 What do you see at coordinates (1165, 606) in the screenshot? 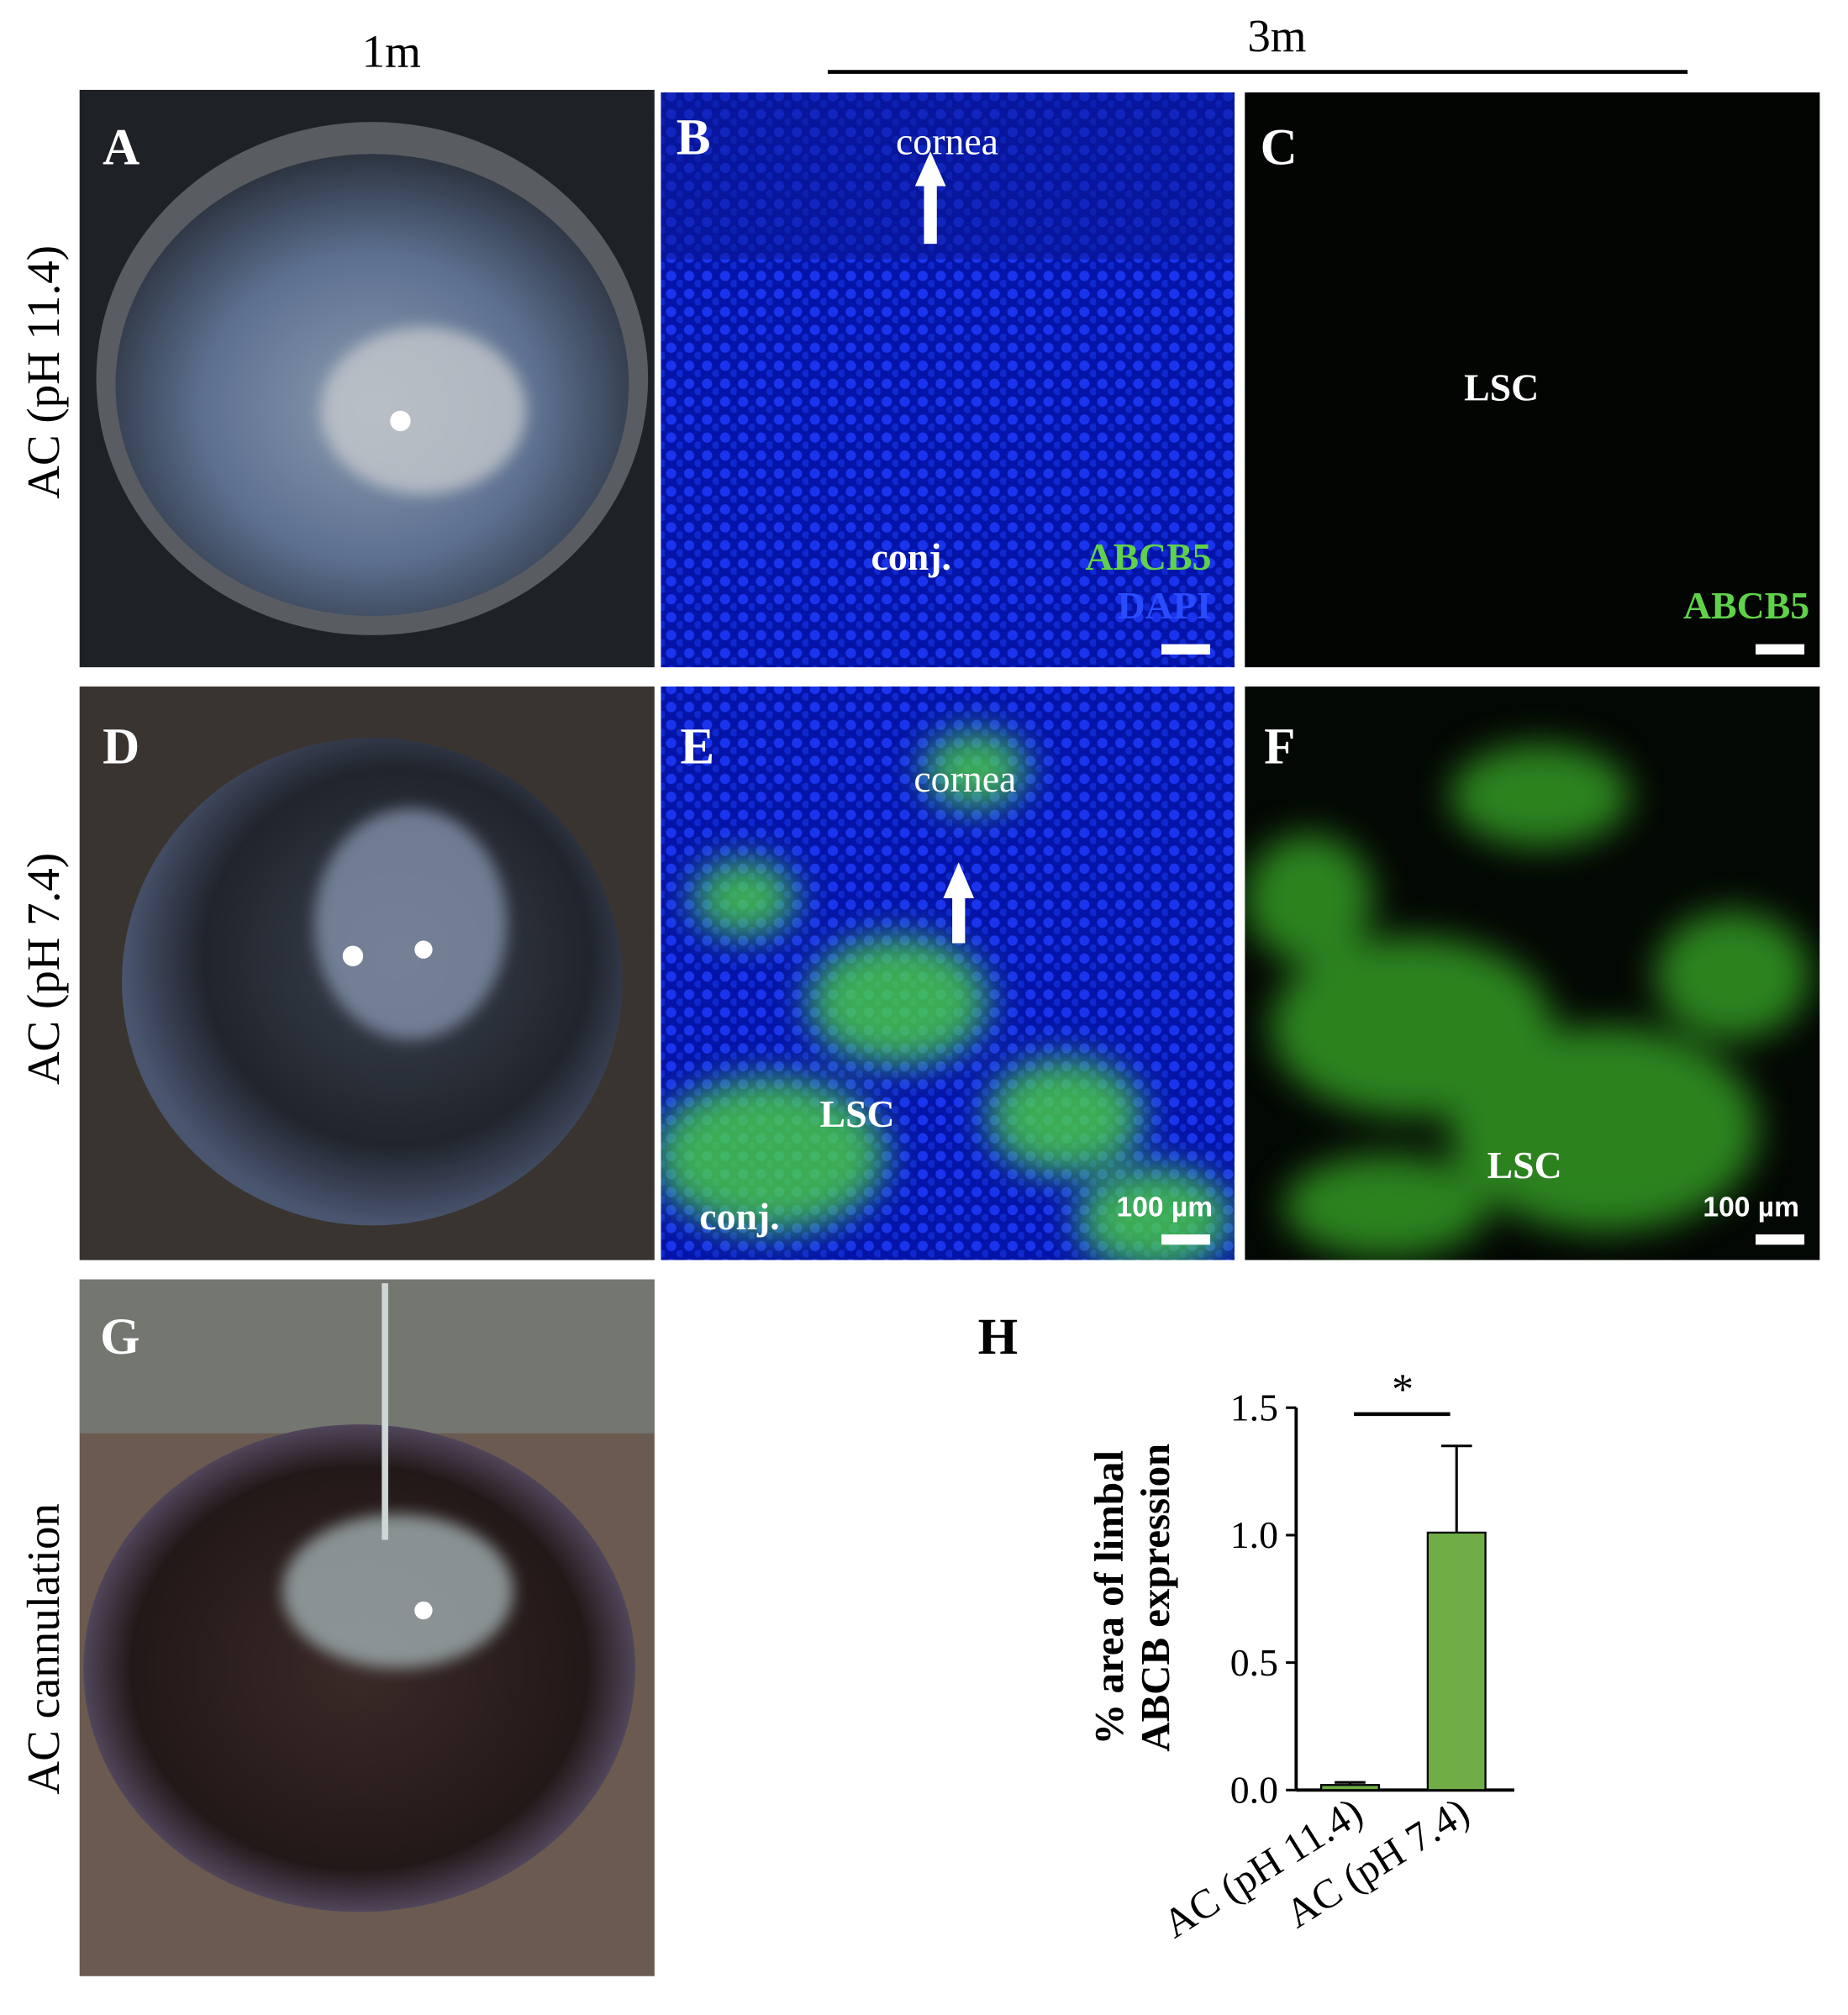
I see `annotation: DAPI` at bounding box center [1165, 606].